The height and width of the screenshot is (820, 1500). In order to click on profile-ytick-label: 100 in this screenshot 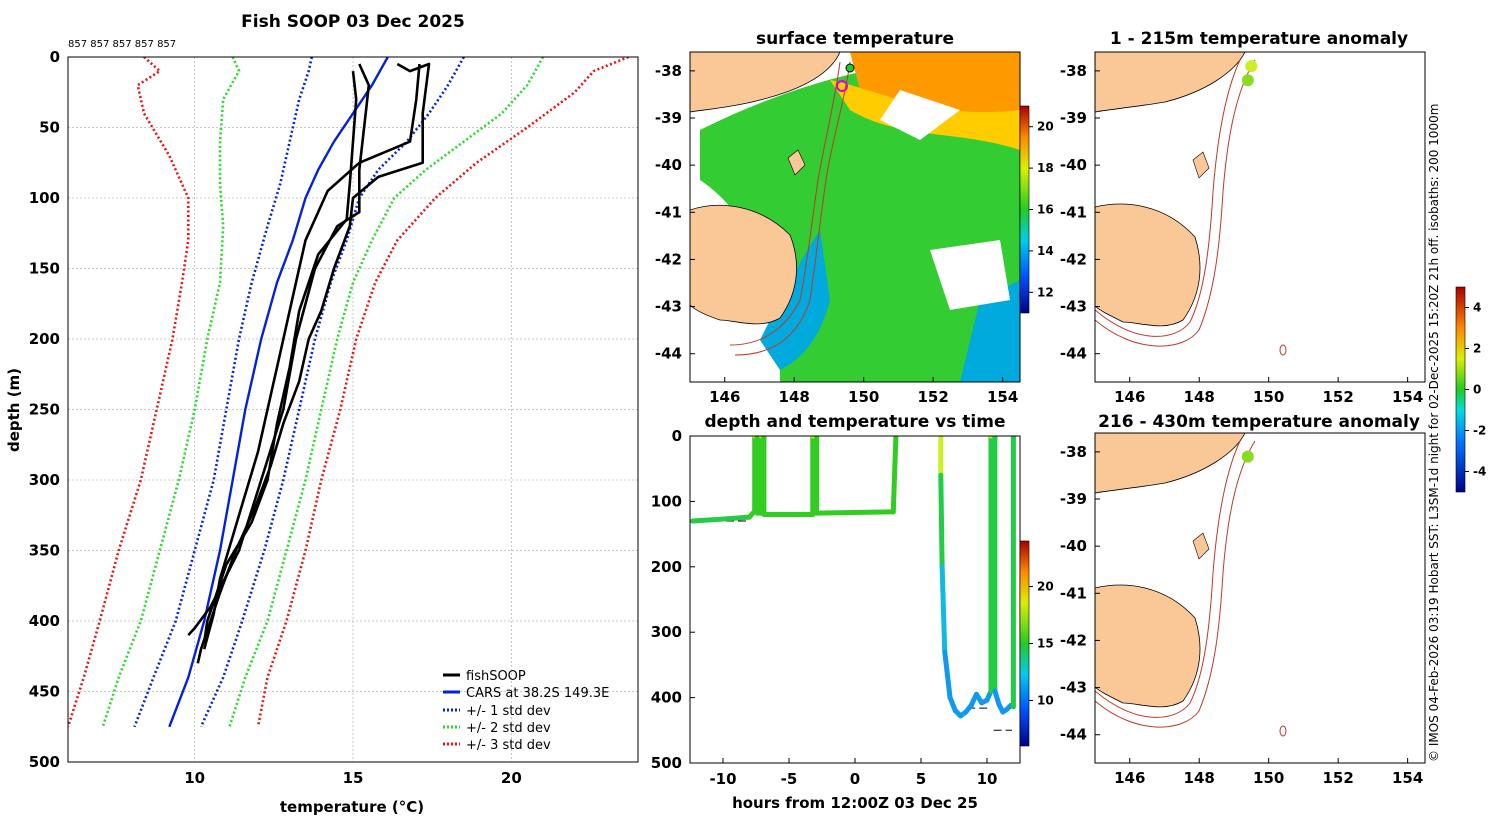, I will do `click(44, 198)`.